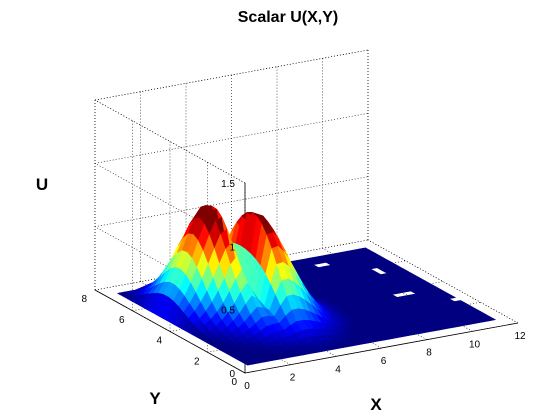 This screenshot has width=560, height=420. What do you see at coordinates (197, 361) in the screenshot?
I see `y-tick-label: 2` at bounding box center [197, 361].